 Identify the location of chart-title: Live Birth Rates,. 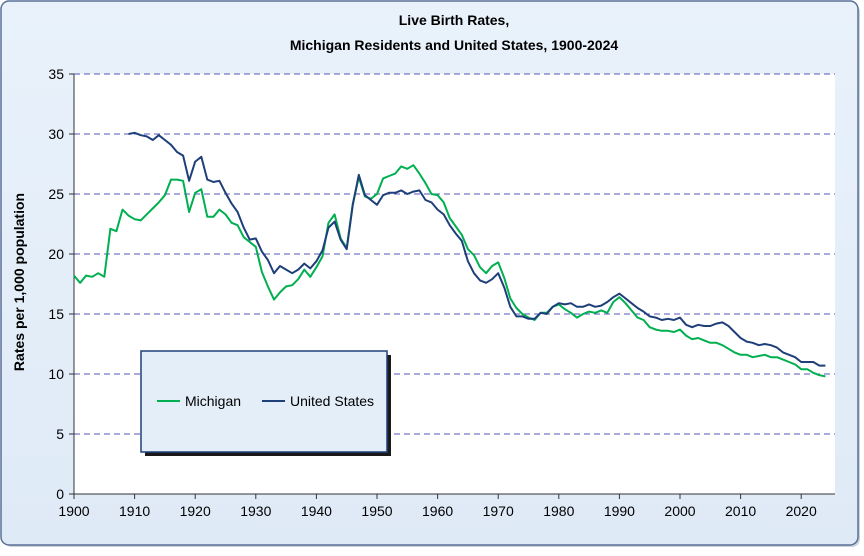
(454, 20).